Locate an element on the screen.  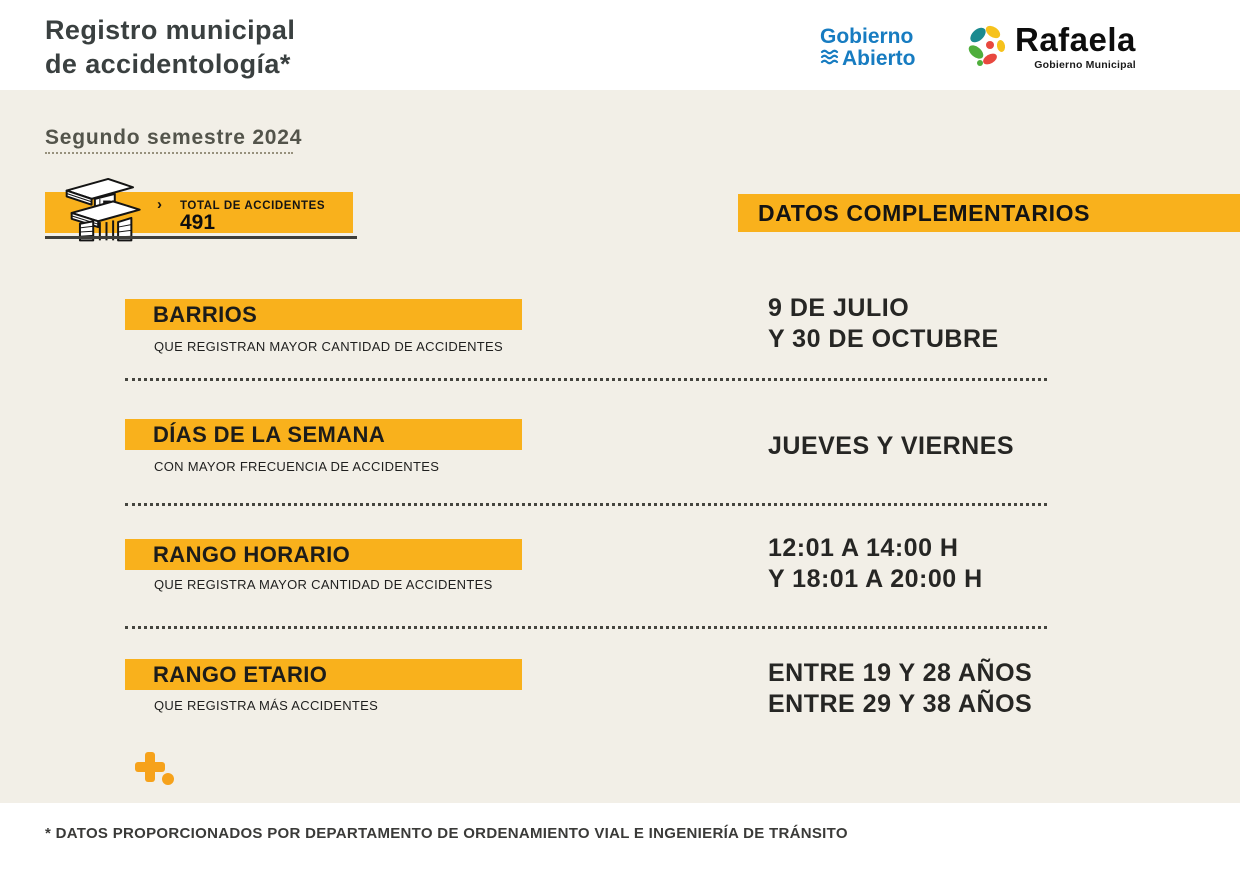
section-rango-etario-subtitle: QUE REGISTRA MÁS ACCIDENTES is located at coordinates (266, 705).